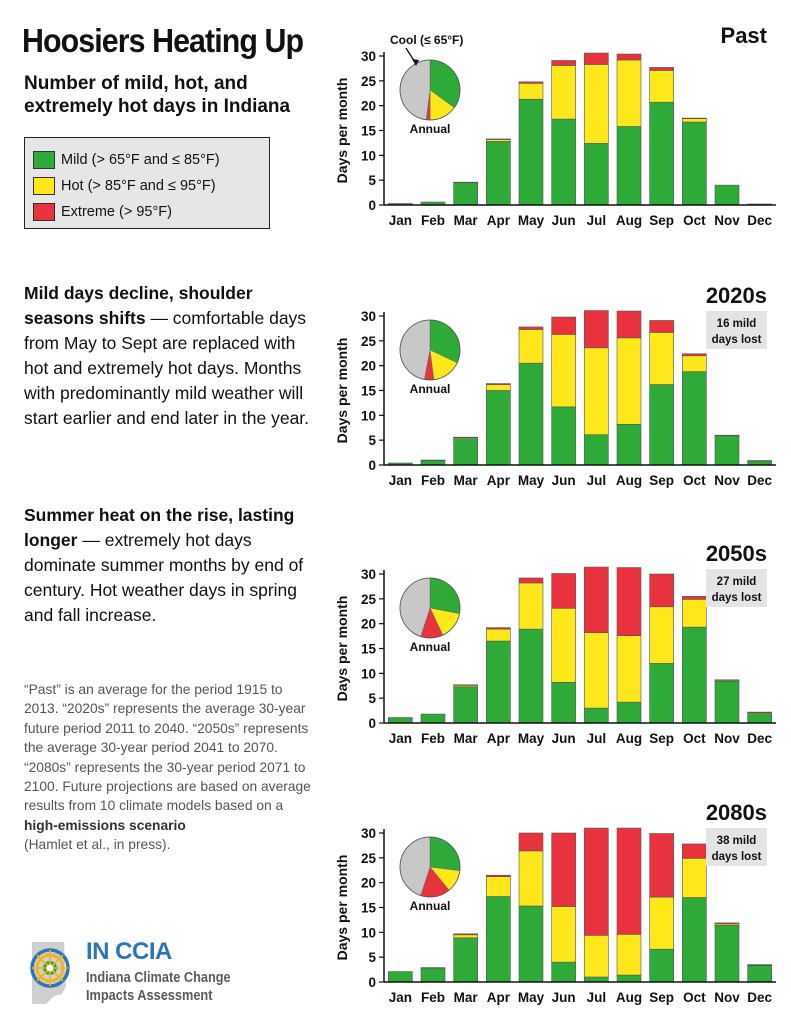 Image resolution: width=791 pixels, height=1024 pixels. I want to click on bar-mild-sep, so click(661, 693).